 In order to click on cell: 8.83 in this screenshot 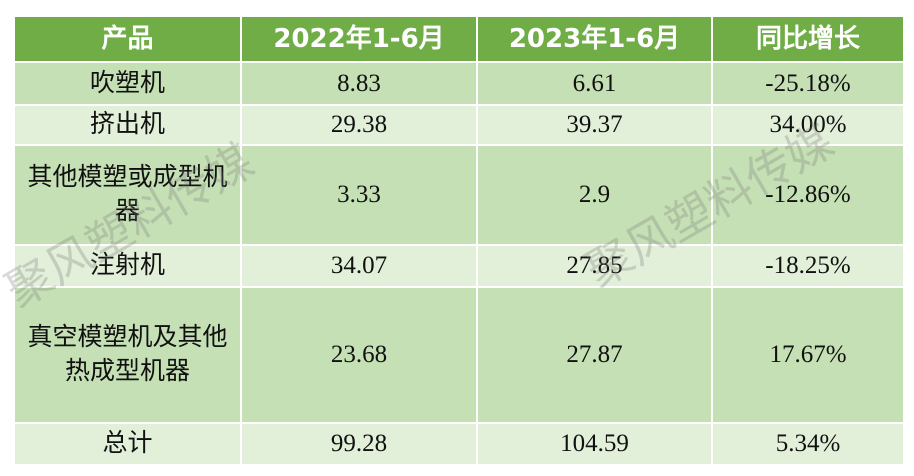, I will do `click(359, 83)`.